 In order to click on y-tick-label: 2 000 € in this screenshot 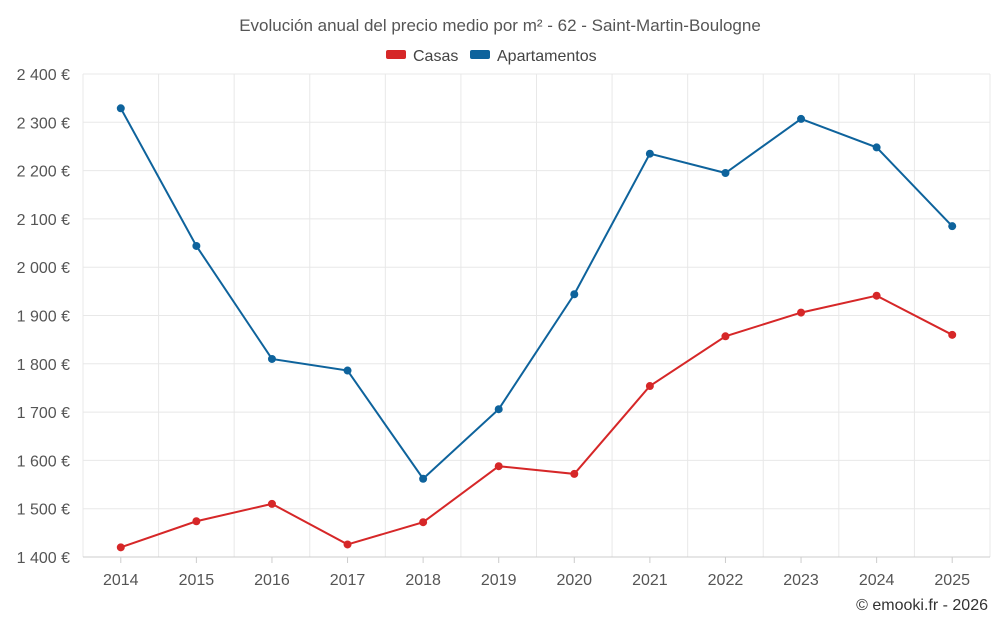, I will do `click(43, 268)`.